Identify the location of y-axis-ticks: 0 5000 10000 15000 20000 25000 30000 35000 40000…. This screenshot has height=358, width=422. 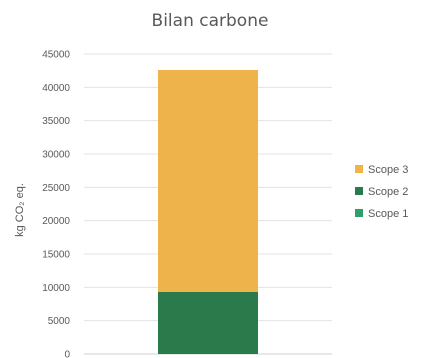
(56, 204).